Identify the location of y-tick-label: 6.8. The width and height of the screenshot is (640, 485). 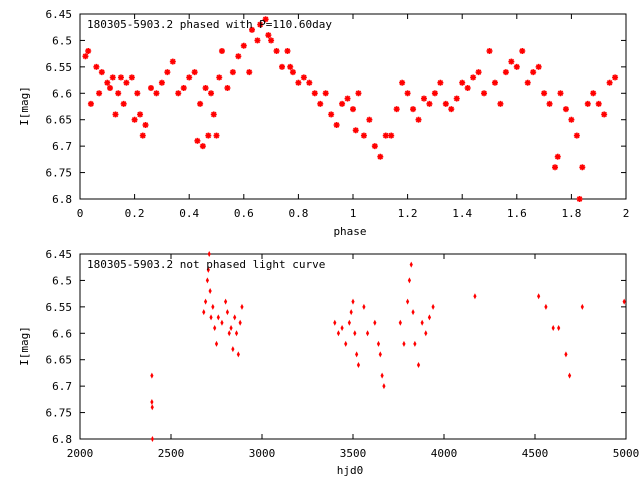
(62, 439).